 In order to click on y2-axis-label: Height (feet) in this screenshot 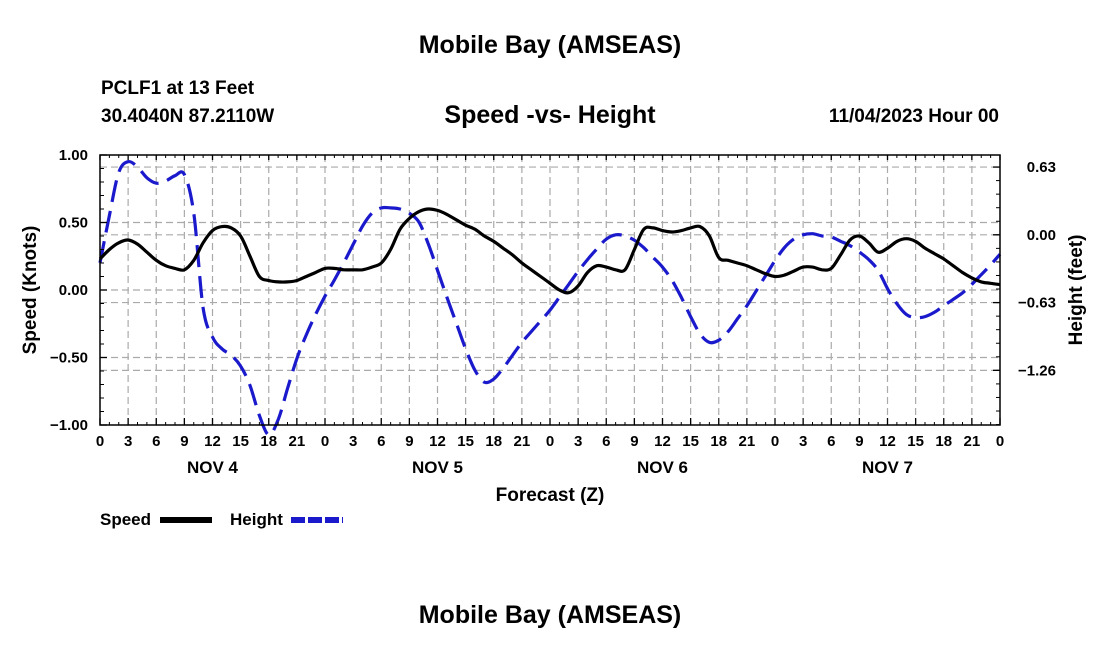, I will do `click(1076, 290)`.